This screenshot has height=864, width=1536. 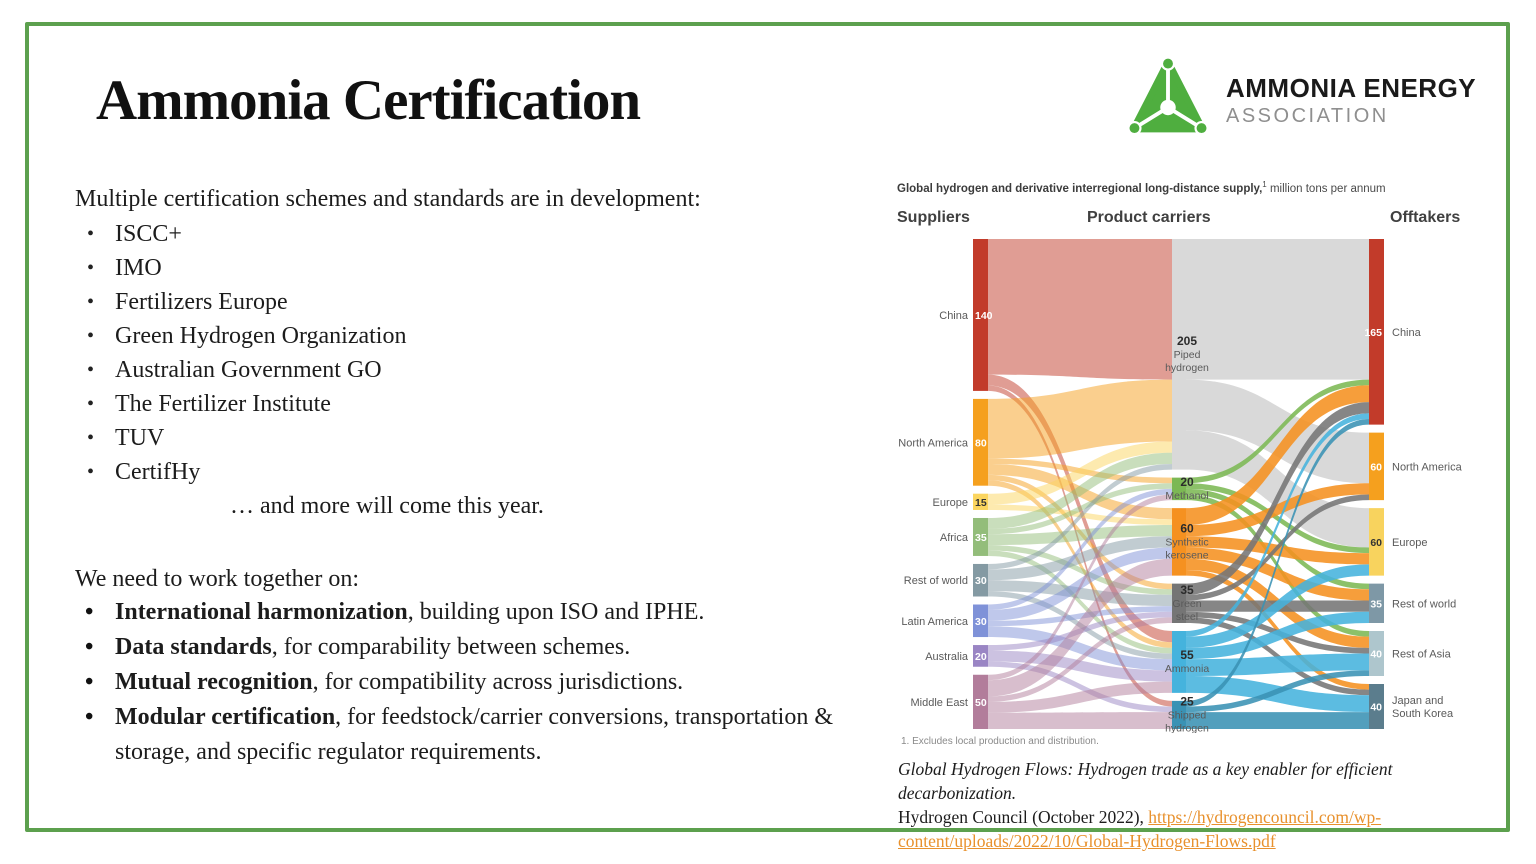 I want to click on list-item: Australian Government GO, so click(x=465, y=370).